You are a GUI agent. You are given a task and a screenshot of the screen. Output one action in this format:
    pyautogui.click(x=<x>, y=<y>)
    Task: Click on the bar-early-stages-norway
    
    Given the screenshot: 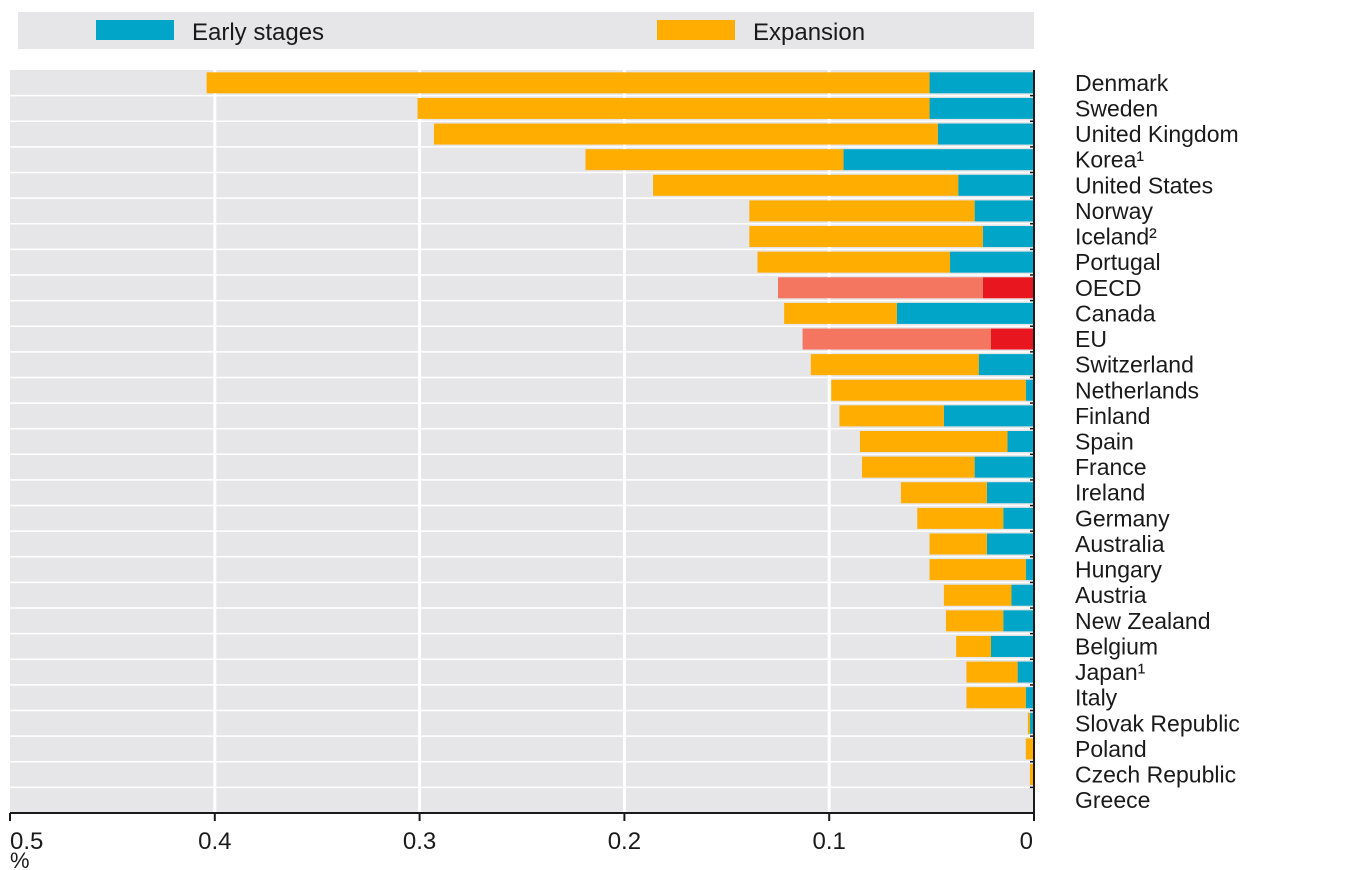 What is the action you would take?
    pyautogui.click(x=1004, y=211)
    